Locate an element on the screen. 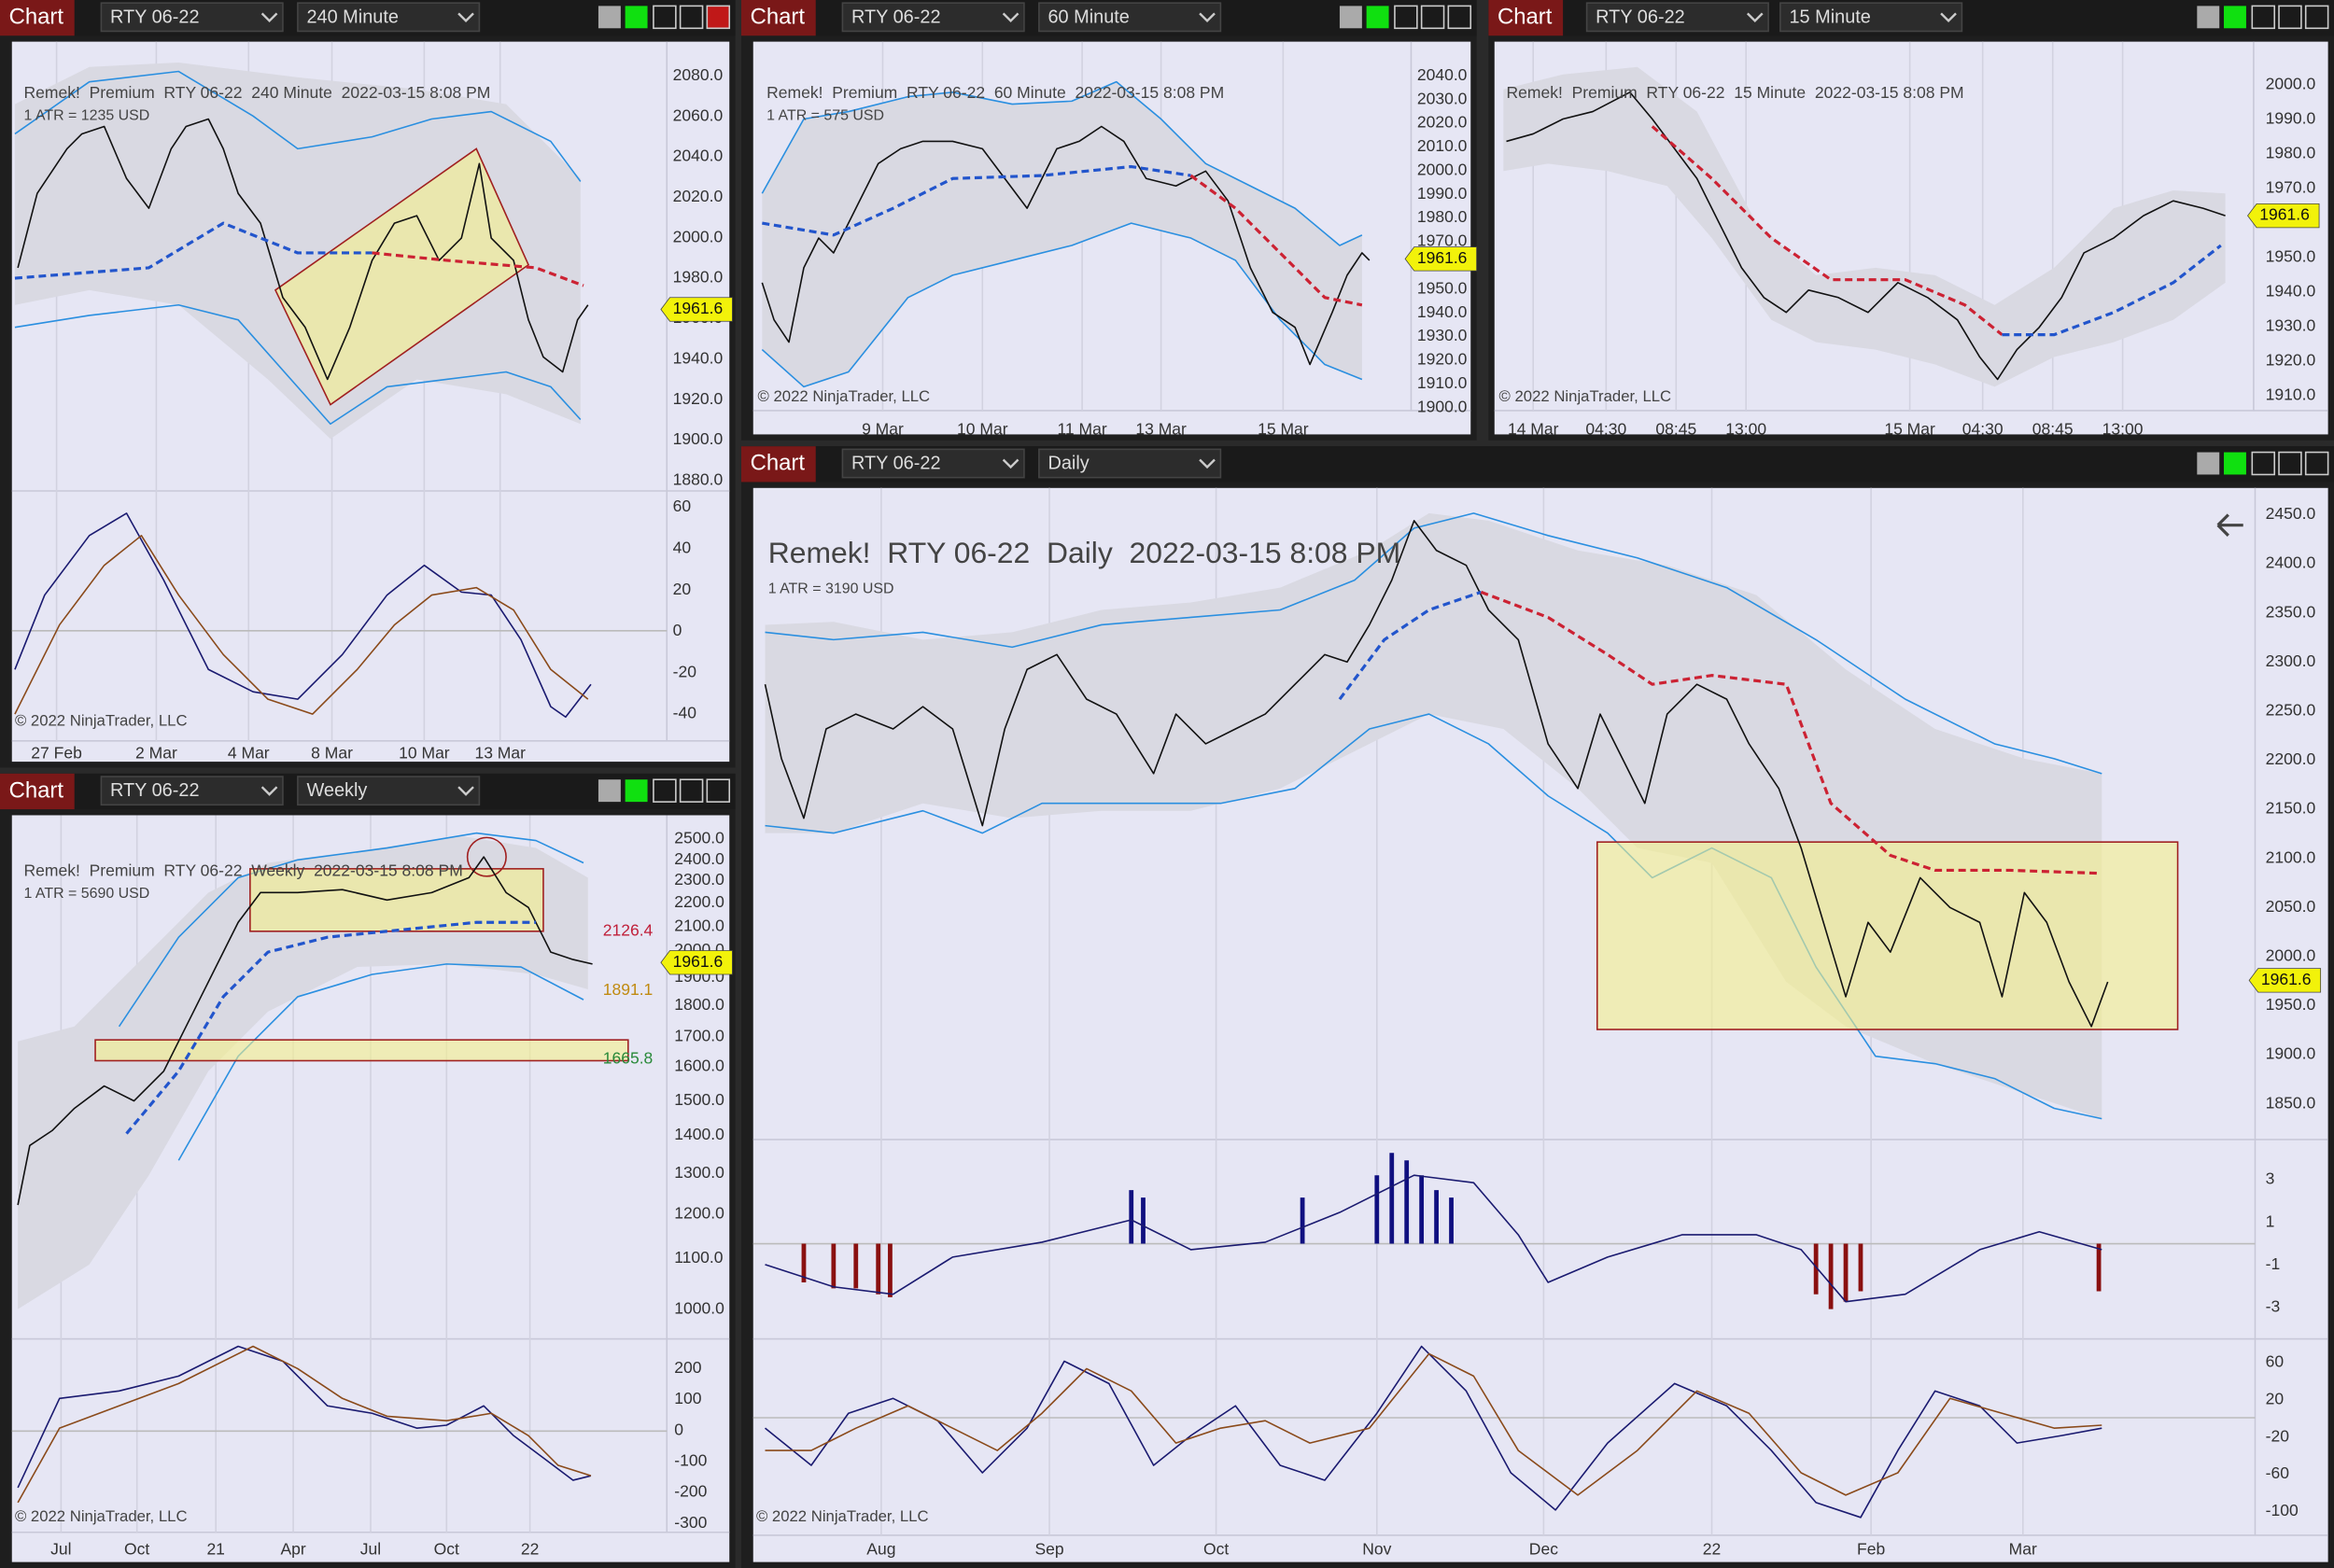 Image resolution: width=2334 pixels, height=1568 pixels. axis-tick-label: 2300.0 is located at coordinates (699, 879).